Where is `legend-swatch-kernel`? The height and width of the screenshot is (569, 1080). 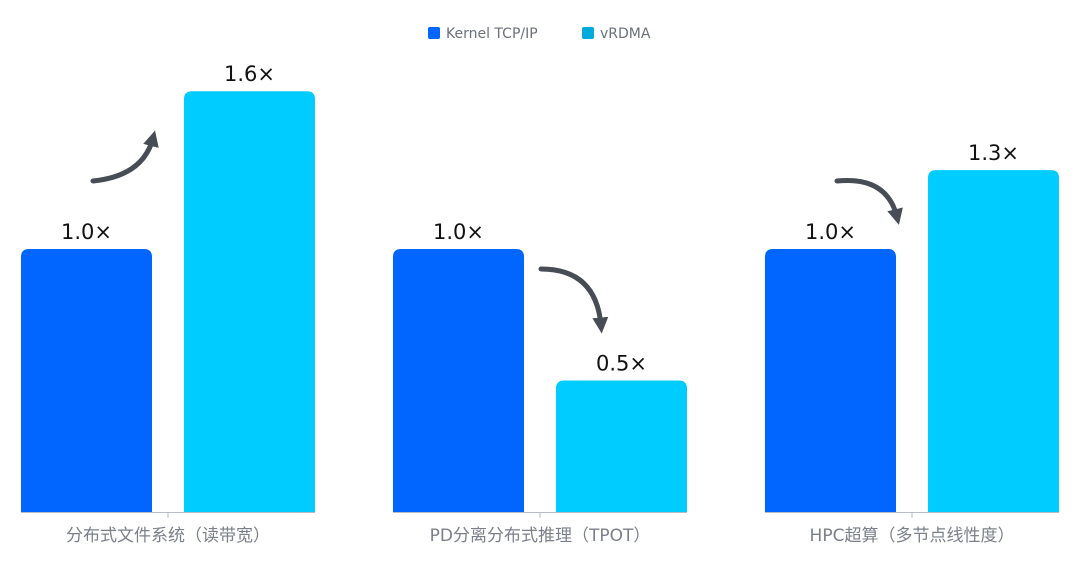 legend-swatch-kernel is located at coordinates (434, 33).